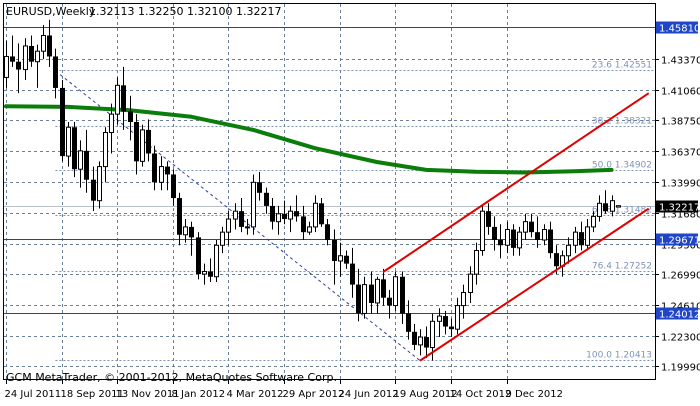  I want to click on time-tick-label: 29 Apr 2012, so click(314, 394).